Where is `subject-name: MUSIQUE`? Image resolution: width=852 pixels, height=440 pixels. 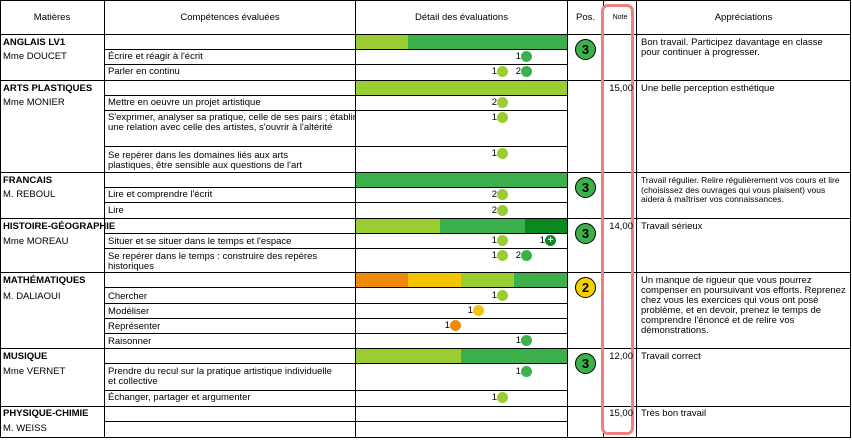 subject-name: MUSIQUE is located at coordinates (25, 356).